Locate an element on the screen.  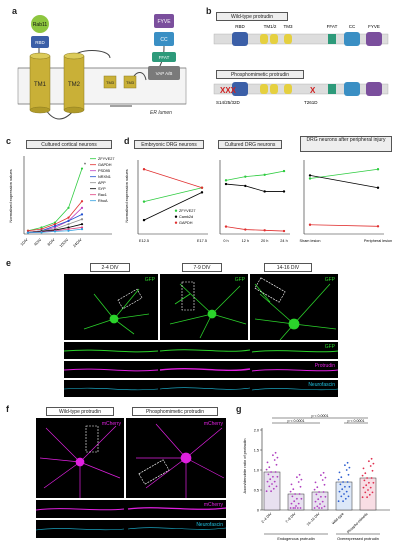
panel-e-image-2: GFP is located at coordinates (204, 307).